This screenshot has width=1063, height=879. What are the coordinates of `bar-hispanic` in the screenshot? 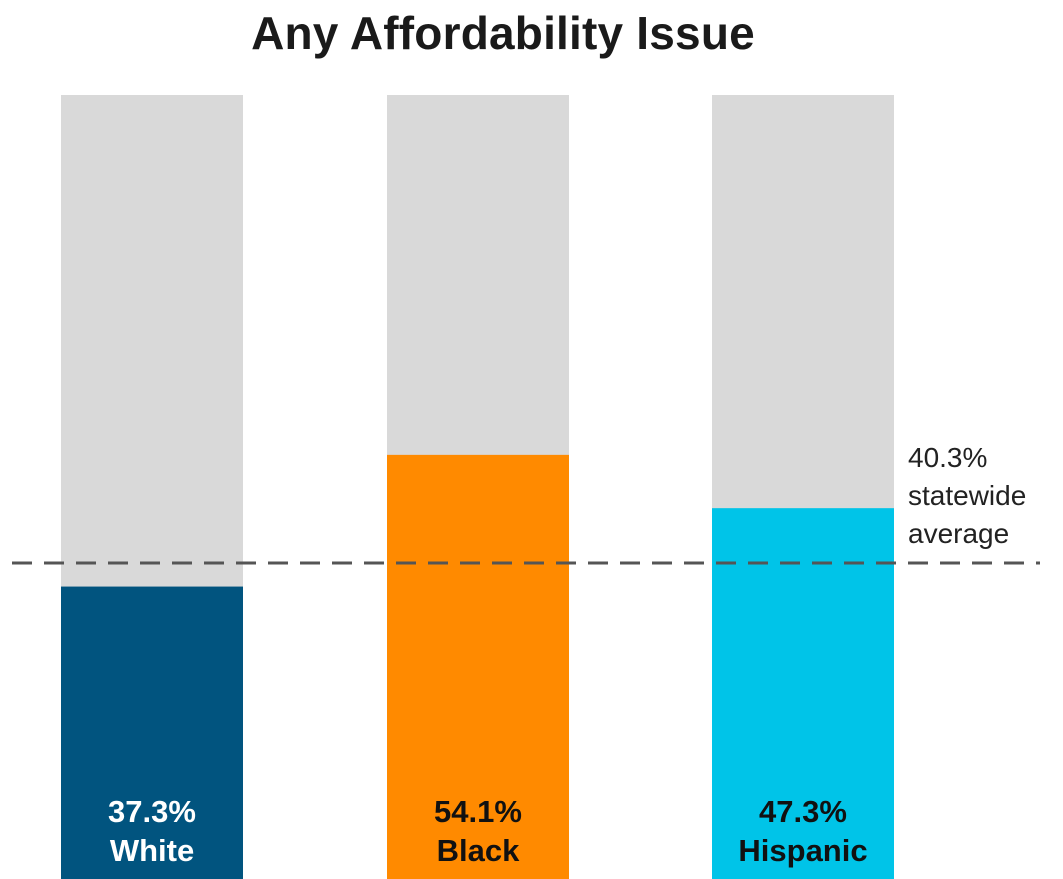 It's located at (803, 693).